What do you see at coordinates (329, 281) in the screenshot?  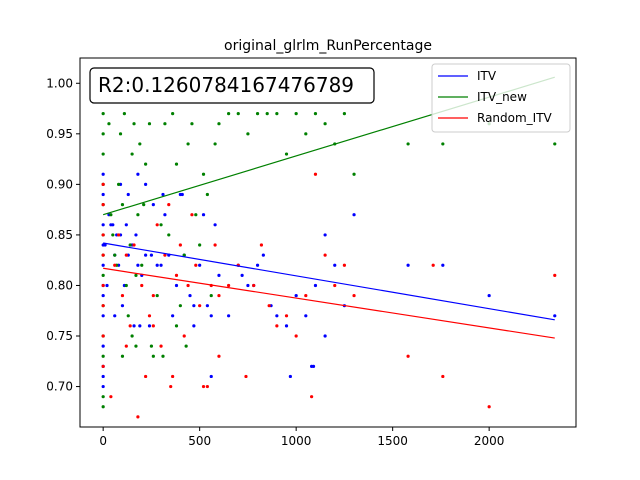 I see `fit-line-itv` at bounding box center [329, 281].